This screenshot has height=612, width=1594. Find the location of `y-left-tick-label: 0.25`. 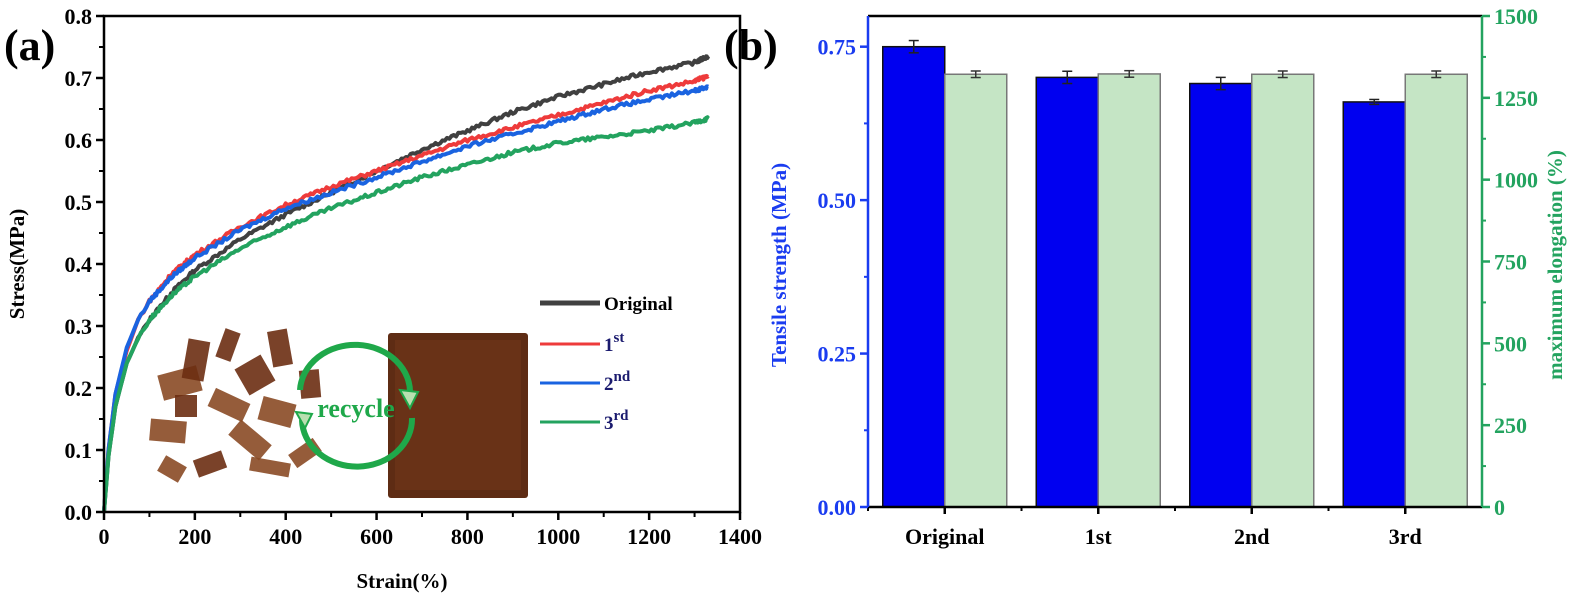

y-left-tick-label: 0.25 is located at coordinates (837, 354).